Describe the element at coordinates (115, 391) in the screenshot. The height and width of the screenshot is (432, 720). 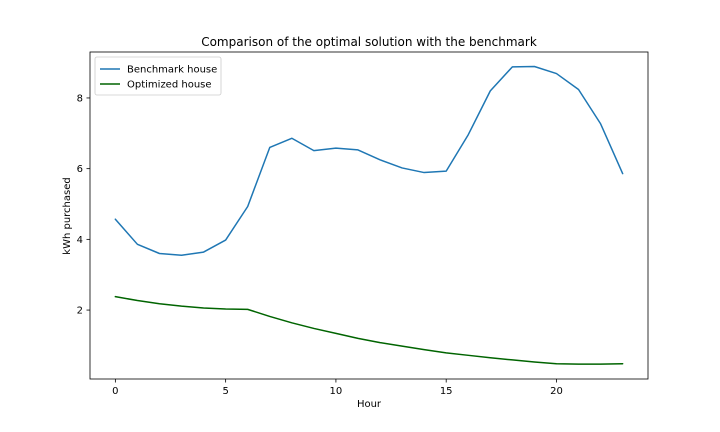
I see `x-tick-label: 0` at that location.